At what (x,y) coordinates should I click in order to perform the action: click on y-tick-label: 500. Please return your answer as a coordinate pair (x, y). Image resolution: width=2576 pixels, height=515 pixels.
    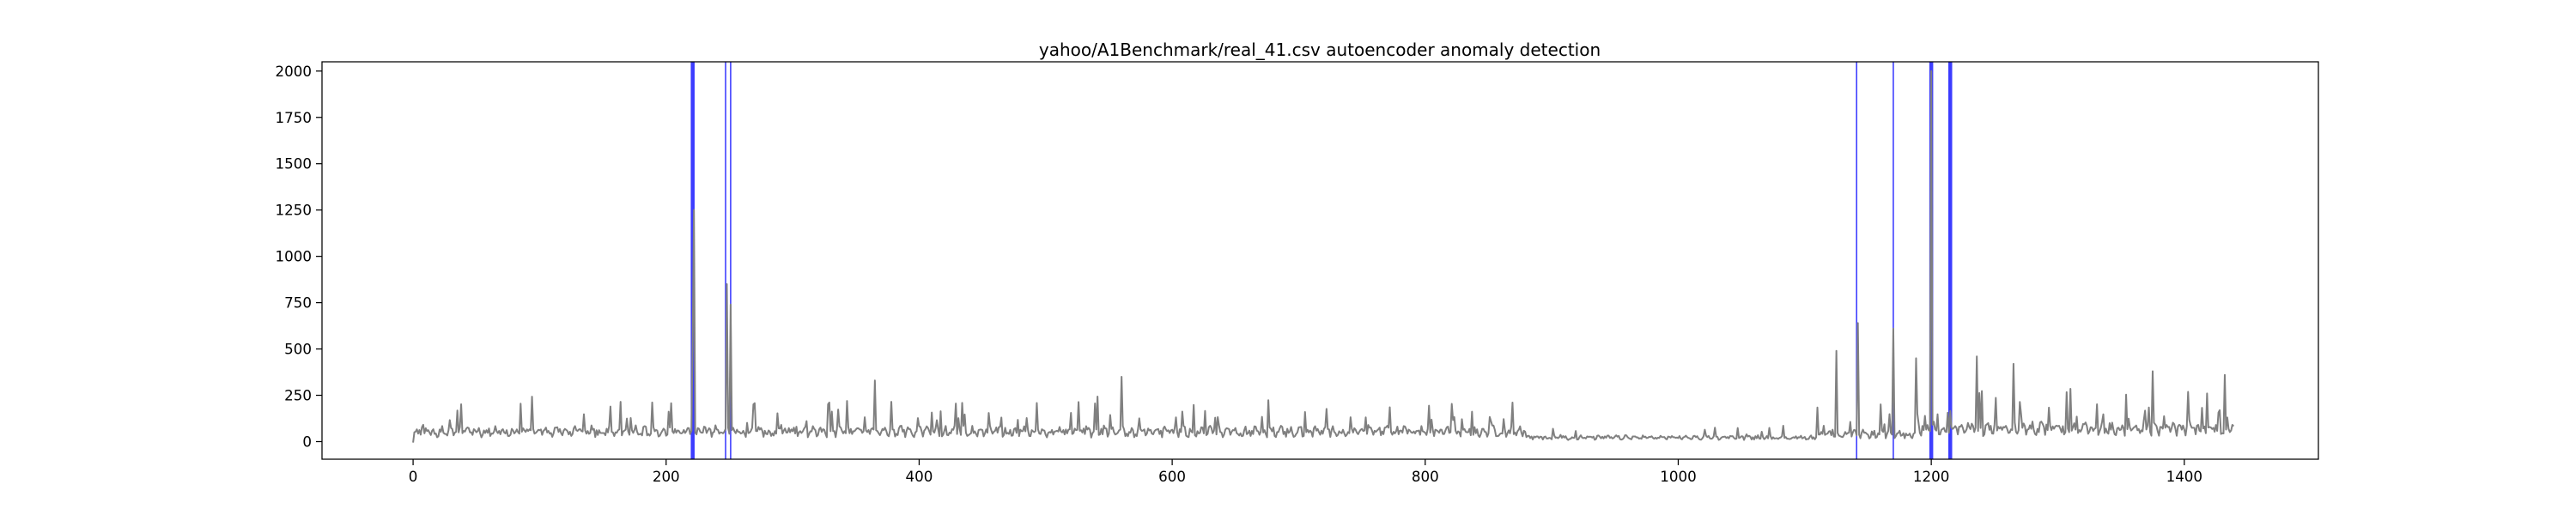
    Looking at the image, I should click on (298, 349).